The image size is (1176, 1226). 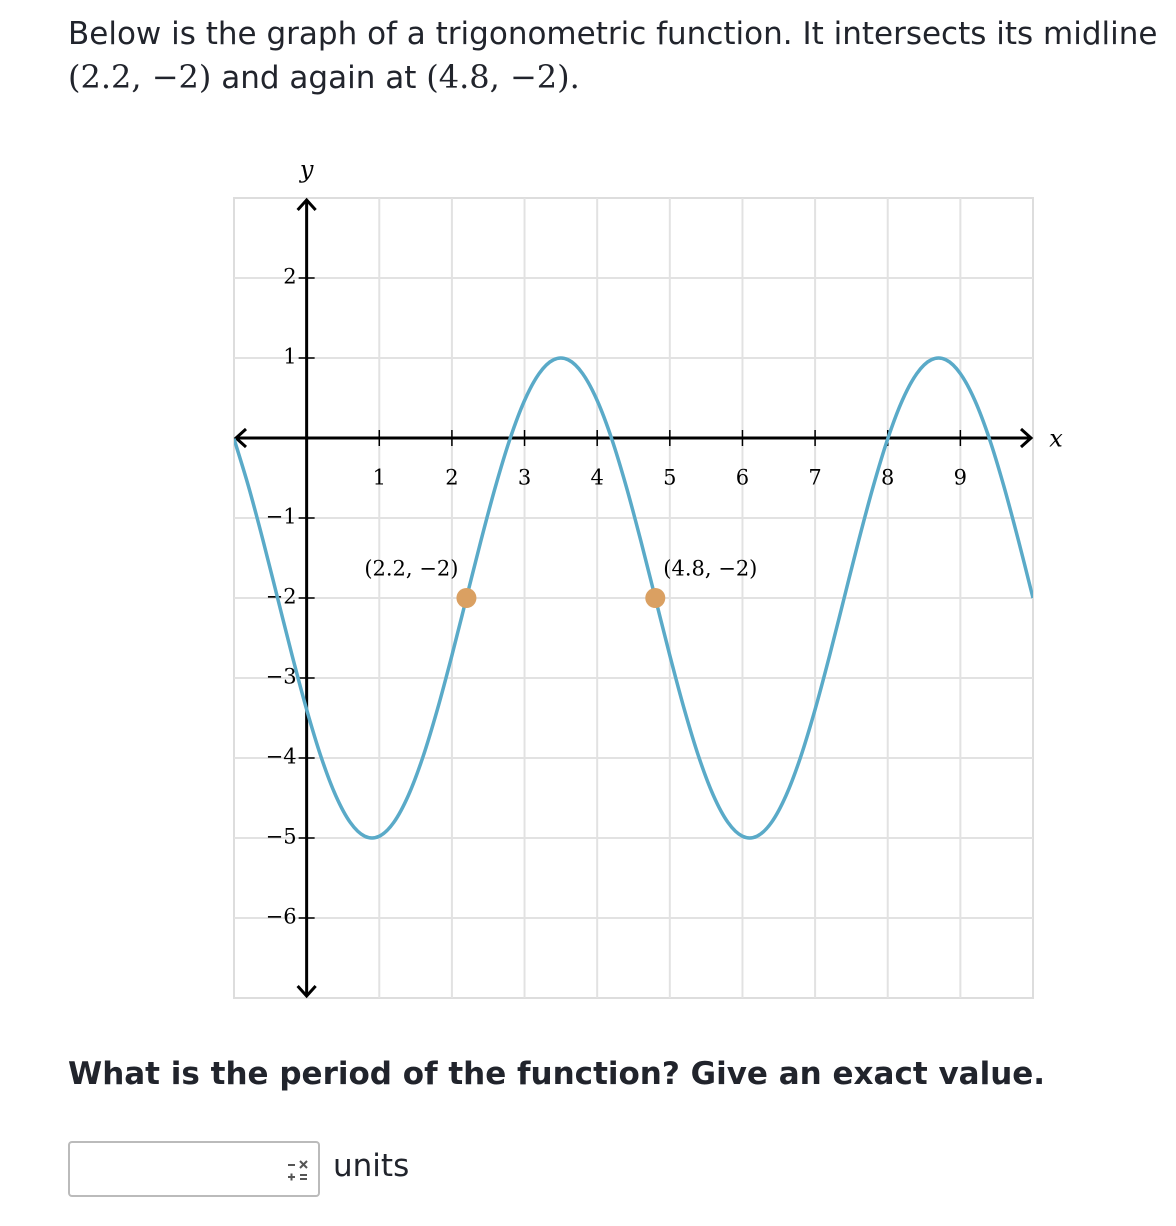 What do you see at coordinates (281, 677) in the screenshot?
I see `y-tick-label: −3` at bounding box center [281, 677].